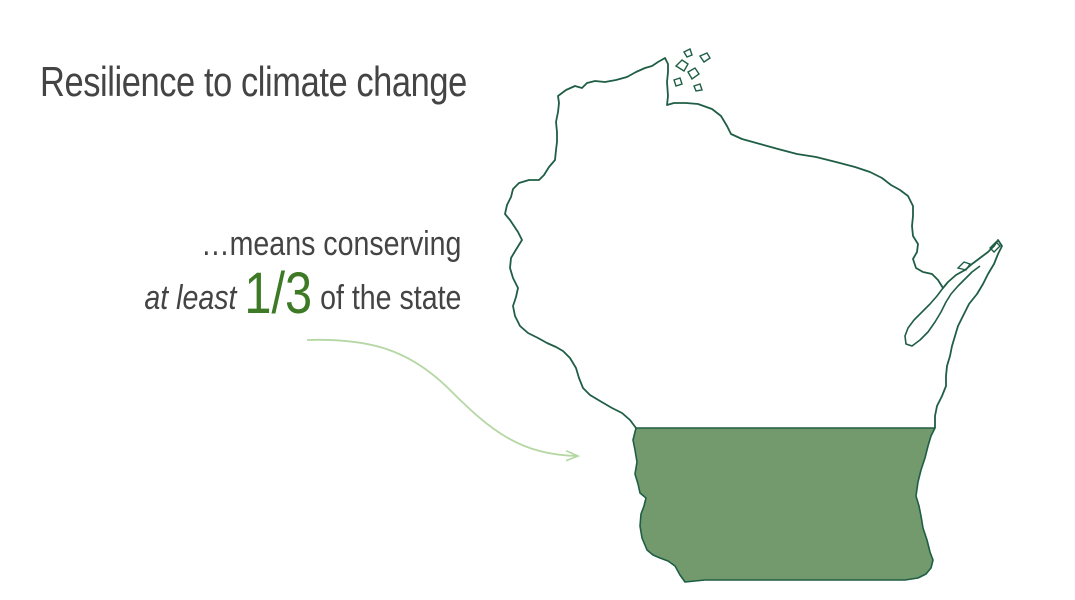  What do you see at coordinates (253, 81) in the screenshot?
I see `page-title: Resilience to climate change` at bounding box center [253, 81].